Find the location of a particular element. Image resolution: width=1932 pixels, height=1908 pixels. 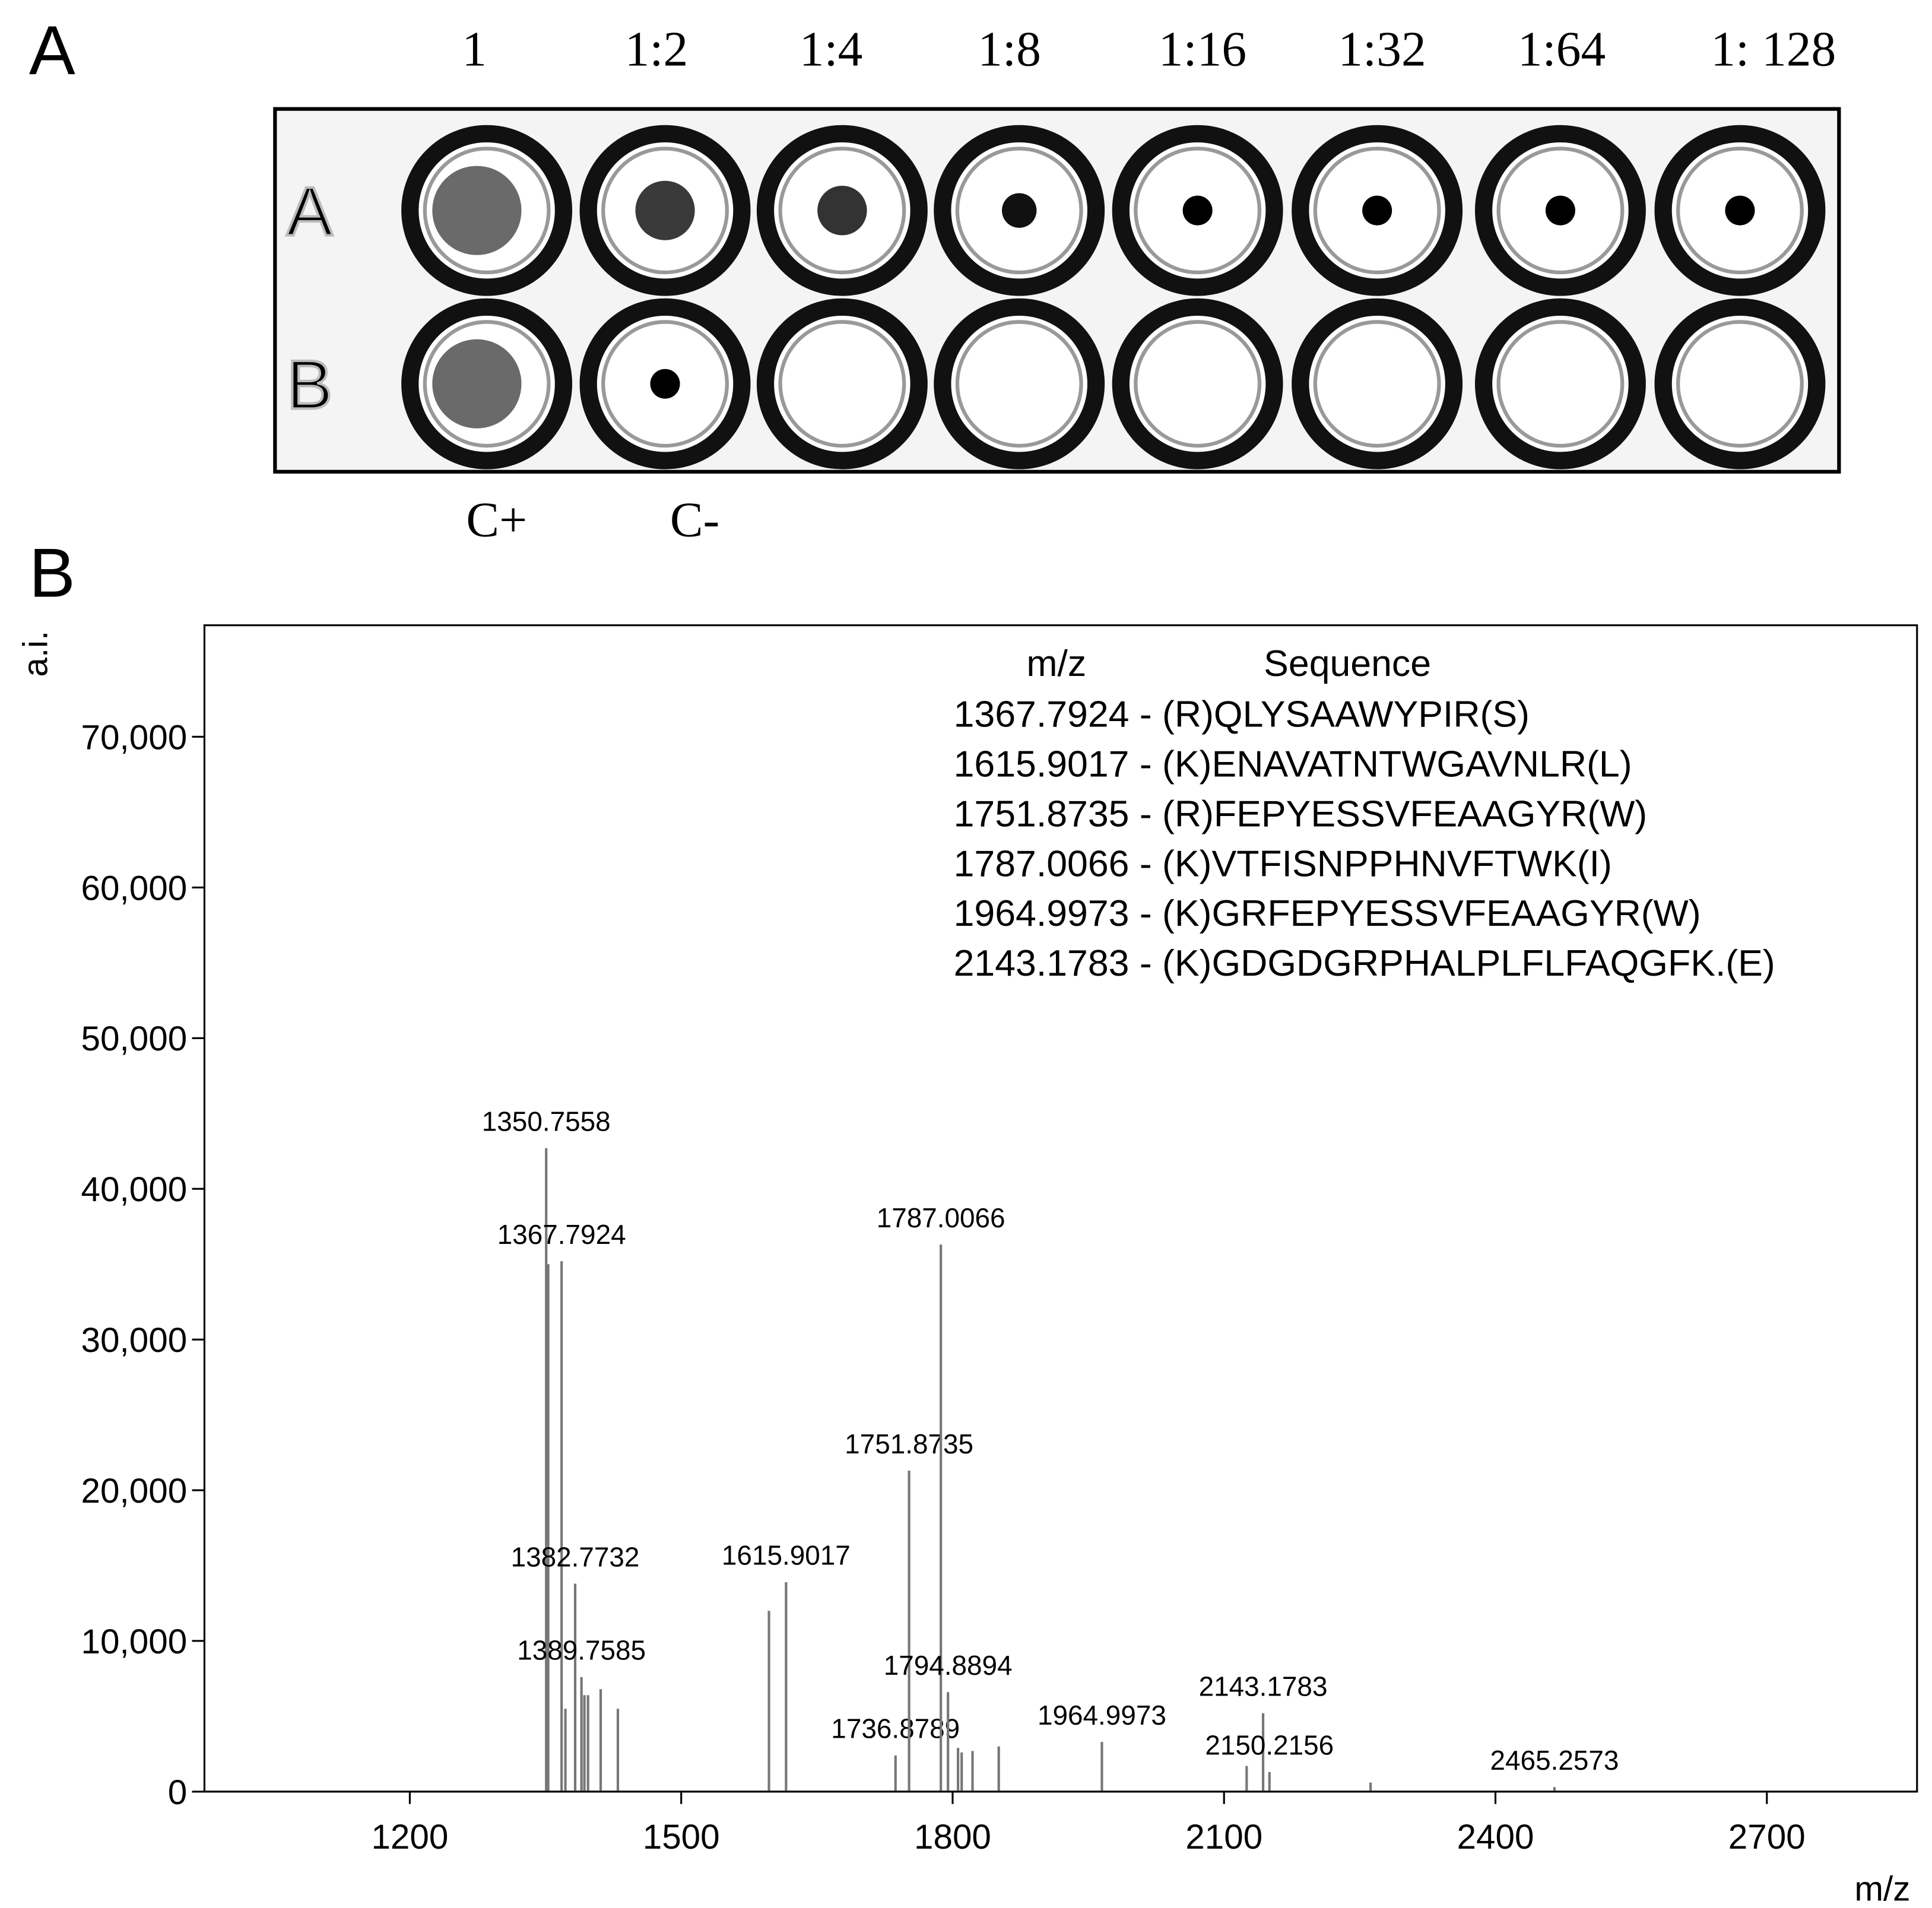

plate-row-label: B is located at coordinates (310, 384).